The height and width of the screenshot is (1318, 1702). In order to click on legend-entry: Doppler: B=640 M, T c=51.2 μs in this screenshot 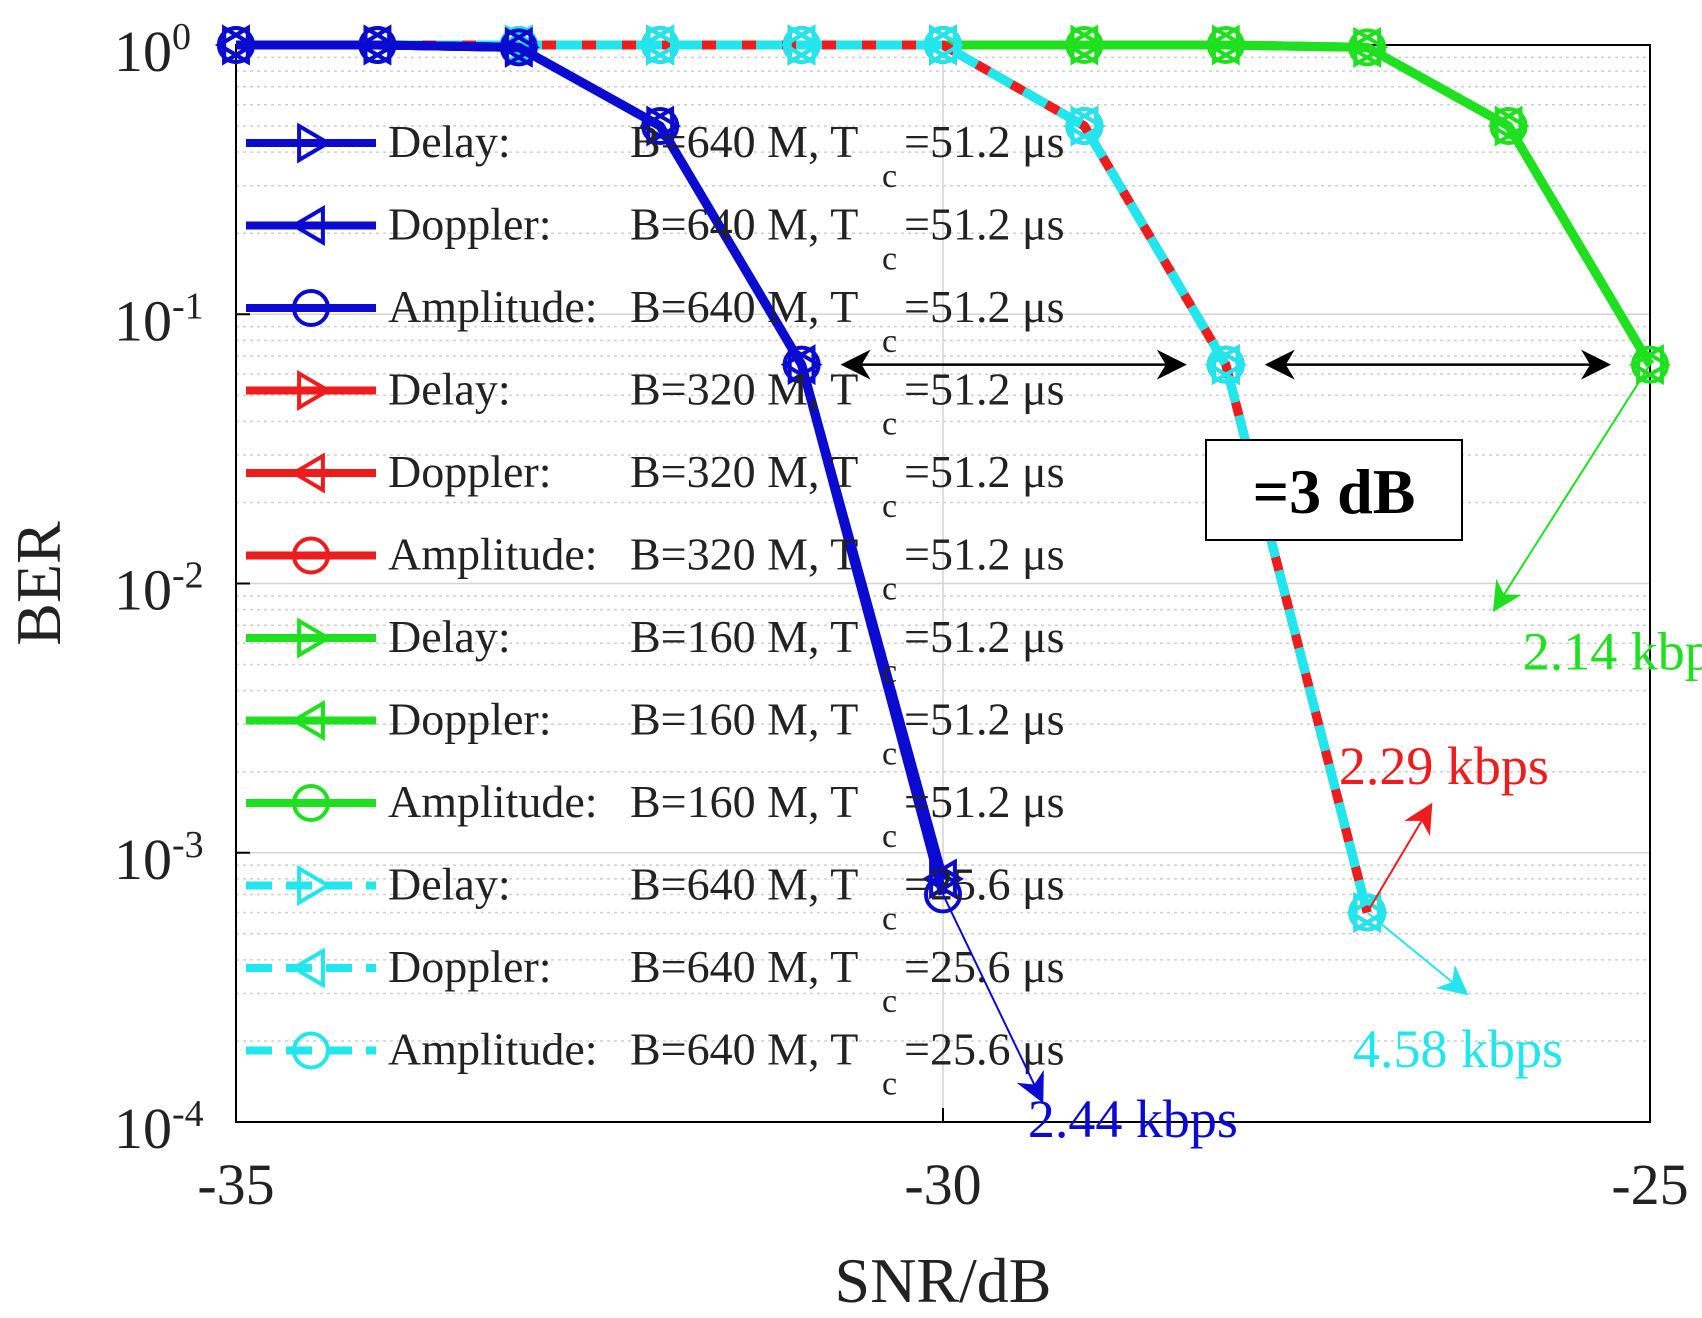, I will do `click(655, 238)`.